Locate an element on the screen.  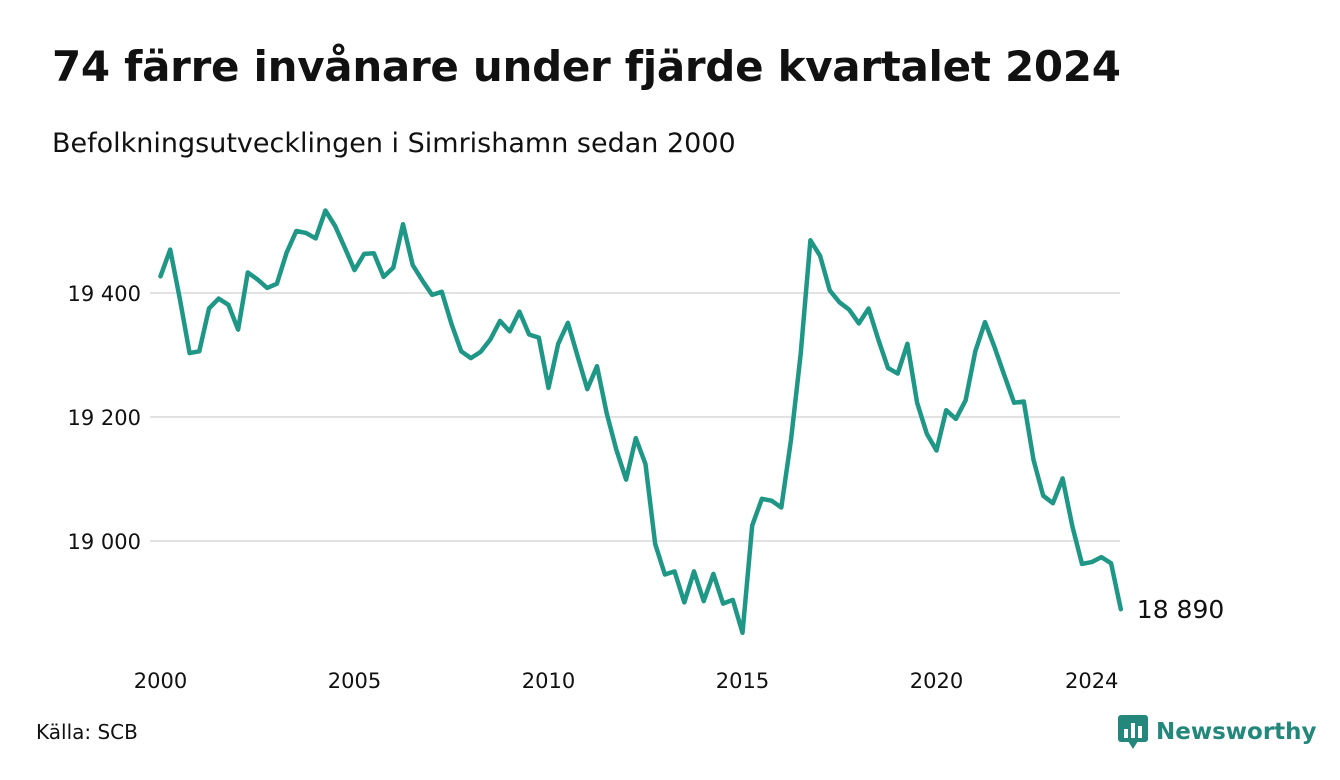
x-tick-label: 2010 is located at coordinates (548, 681).